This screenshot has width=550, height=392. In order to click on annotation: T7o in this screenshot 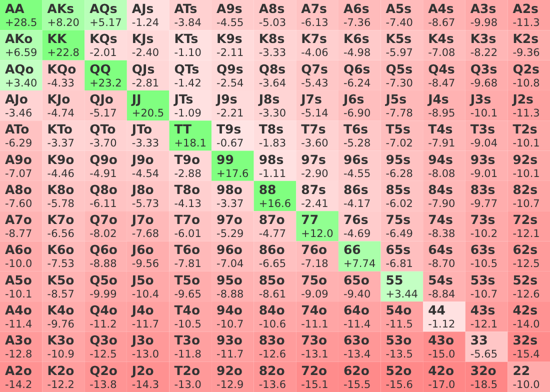, I will do `click(187, 220)`.